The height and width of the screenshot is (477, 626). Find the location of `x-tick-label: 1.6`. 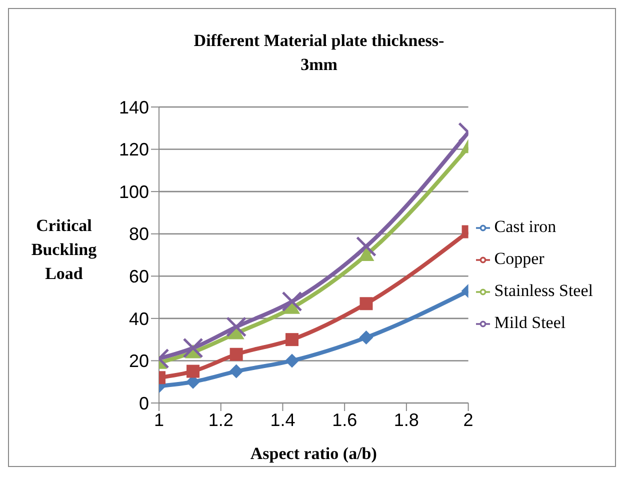

x-tick-label: 1.6 is located at coordinates (345, 420).